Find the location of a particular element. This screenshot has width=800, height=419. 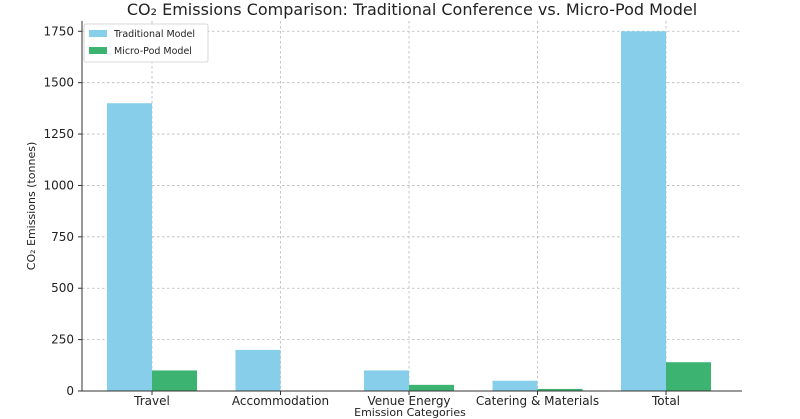

y-tick-label: 1250 is located at coordinates (58, 134).